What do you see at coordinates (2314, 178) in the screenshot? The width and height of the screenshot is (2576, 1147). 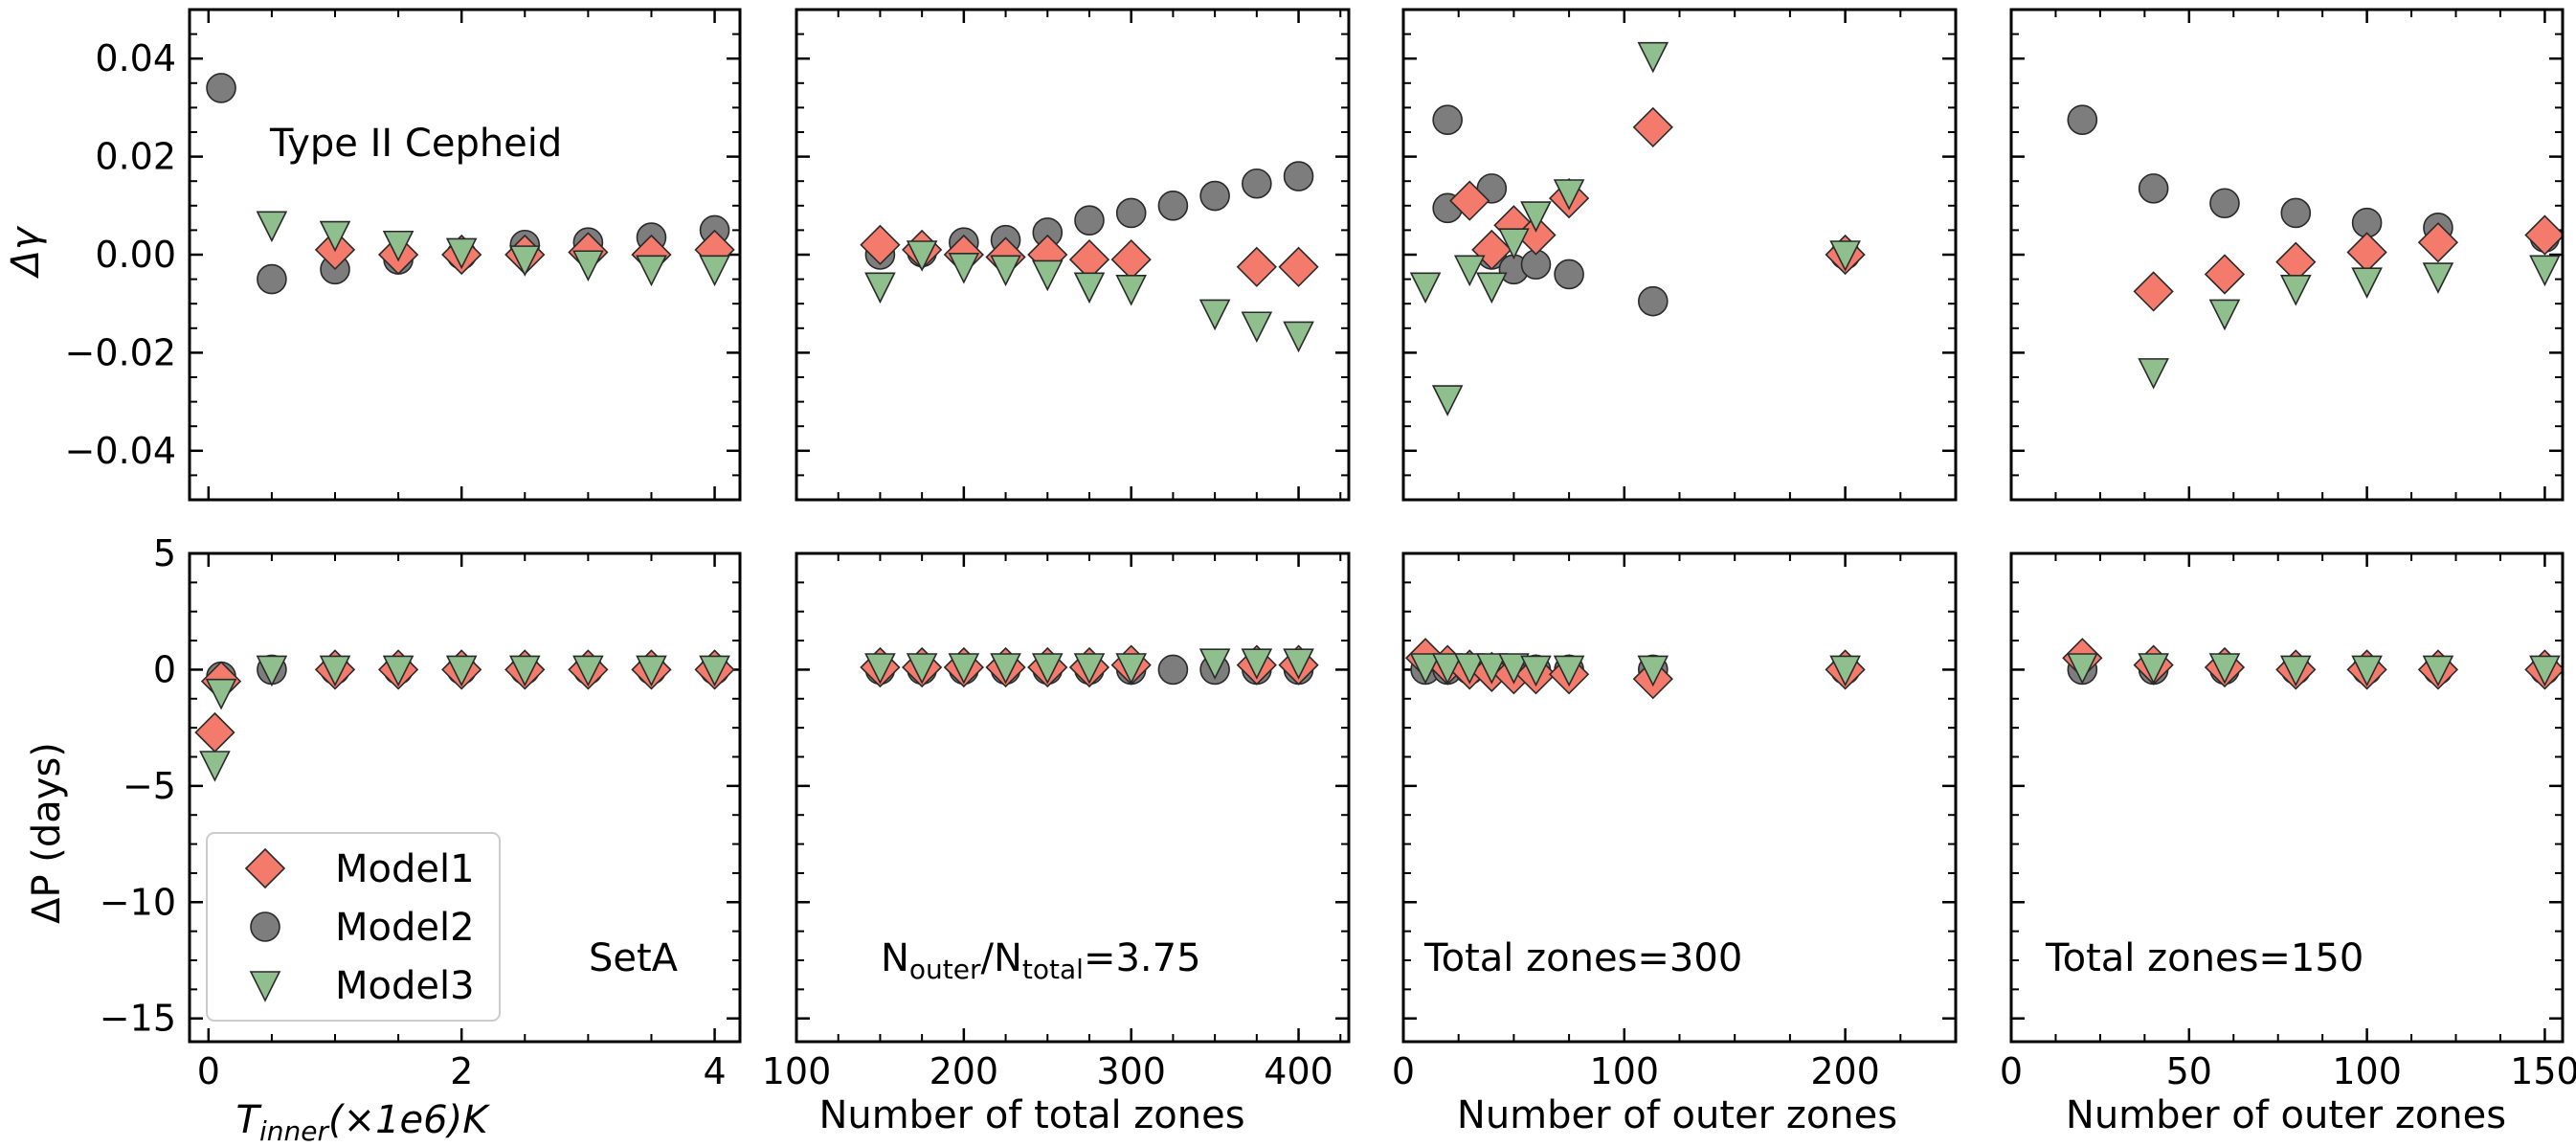 I see `series-model2` at bounding box center [2314, 178].